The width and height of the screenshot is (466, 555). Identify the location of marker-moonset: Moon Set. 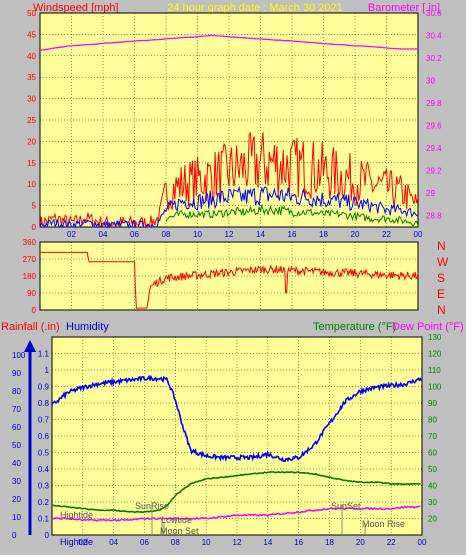
(179, 531).